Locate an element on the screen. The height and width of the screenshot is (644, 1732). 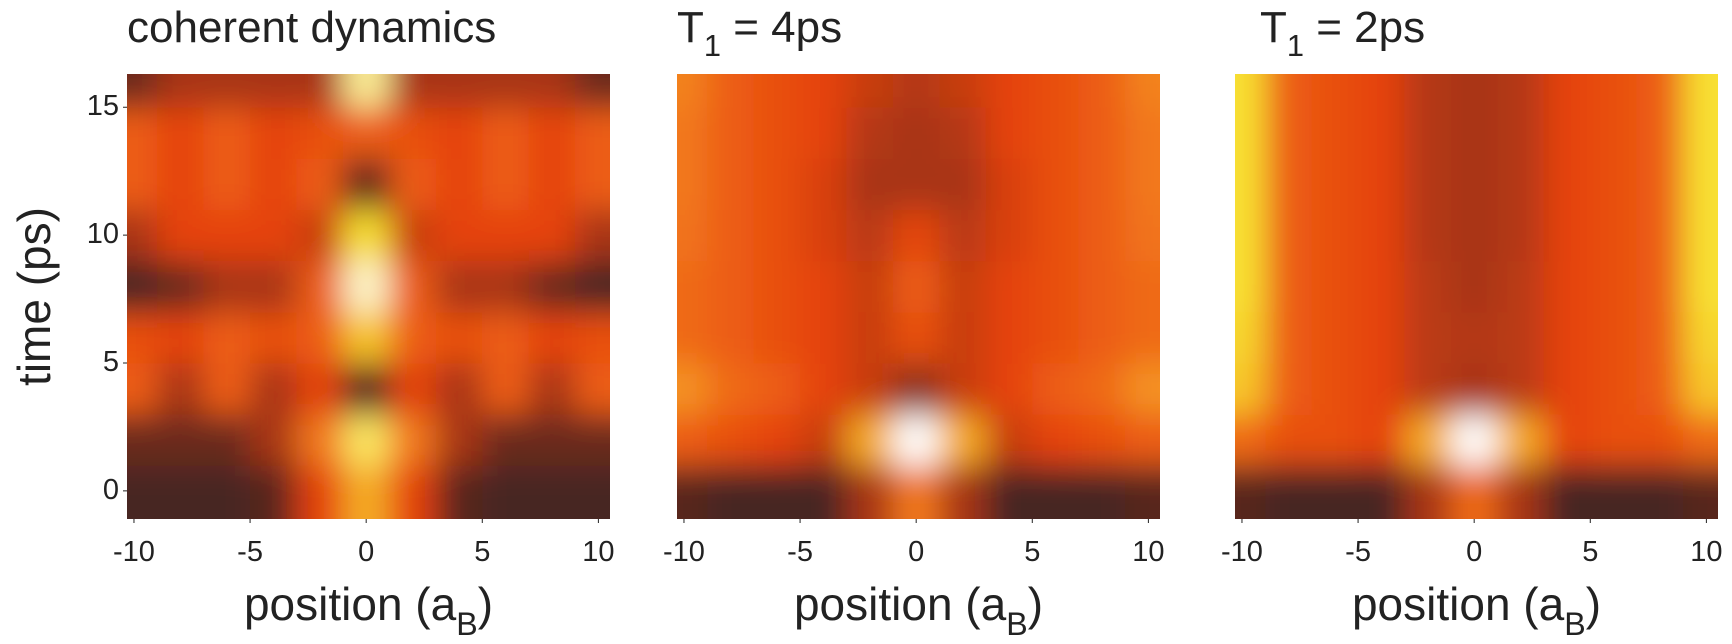
y-tick-label: 10 is located at coordinates (103, 234).